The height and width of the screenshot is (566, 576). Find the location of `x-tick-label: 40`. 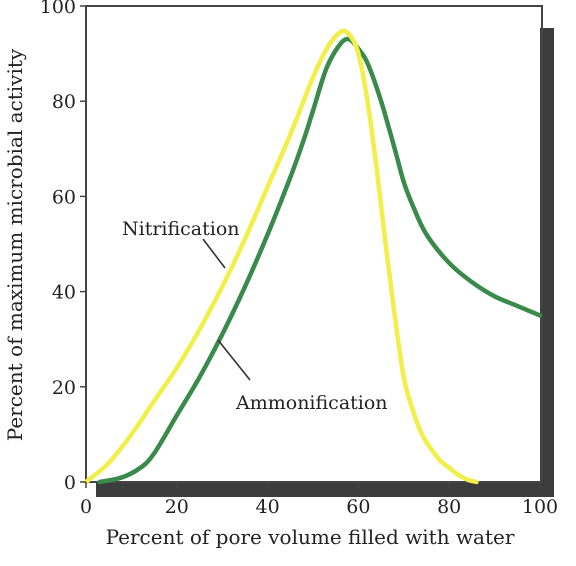

x-tick-label: 40 is located at coordinates (268, 507).